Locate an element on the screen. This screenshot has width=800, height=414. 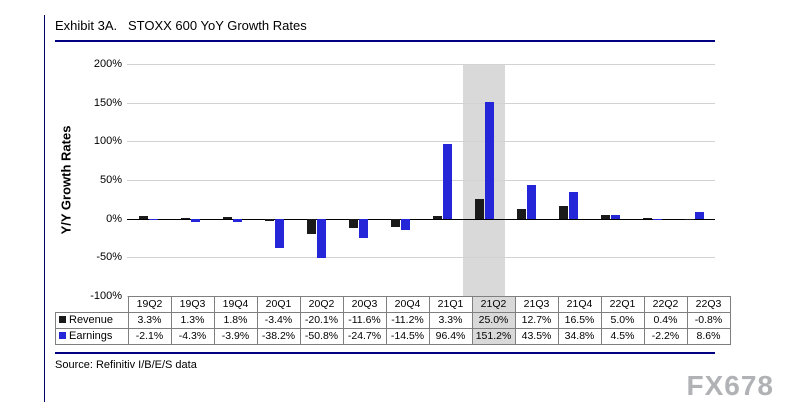
bar-earnings-19q3 is located at coordinates (195, 220).